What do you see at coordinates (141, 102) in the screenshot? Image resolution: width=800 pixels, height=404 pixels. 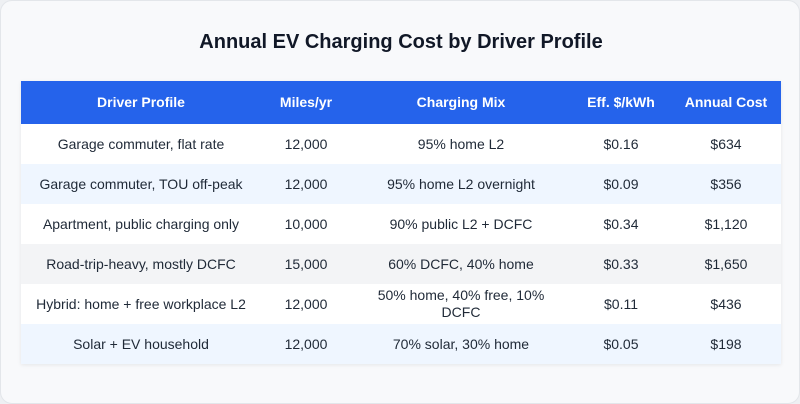 I see `column-header-driver-profile: Driver Profile` at bounding box center [141, 102].